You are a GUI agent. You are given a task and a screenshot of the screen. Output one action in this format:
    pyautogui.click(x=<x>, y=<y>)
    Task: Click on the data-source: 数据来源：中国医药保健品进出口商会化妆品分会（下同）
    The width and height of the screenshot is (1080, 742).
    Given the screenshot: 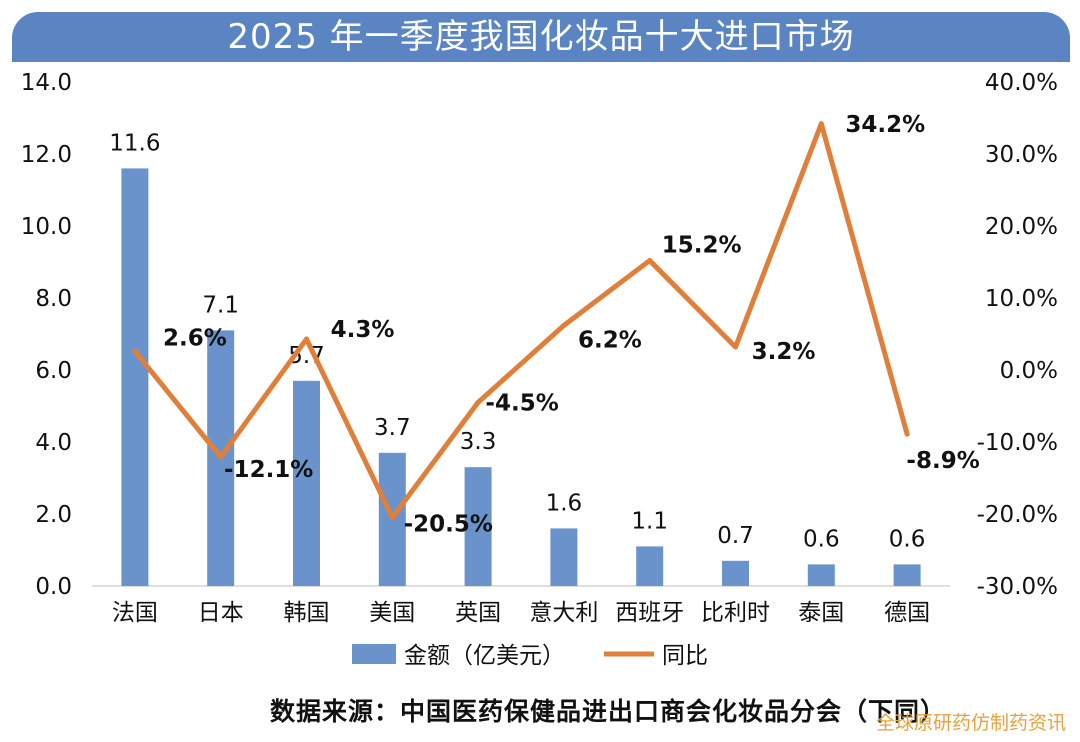 What is the action you would take?
    pyautogui.click(x=608, y=711)
    